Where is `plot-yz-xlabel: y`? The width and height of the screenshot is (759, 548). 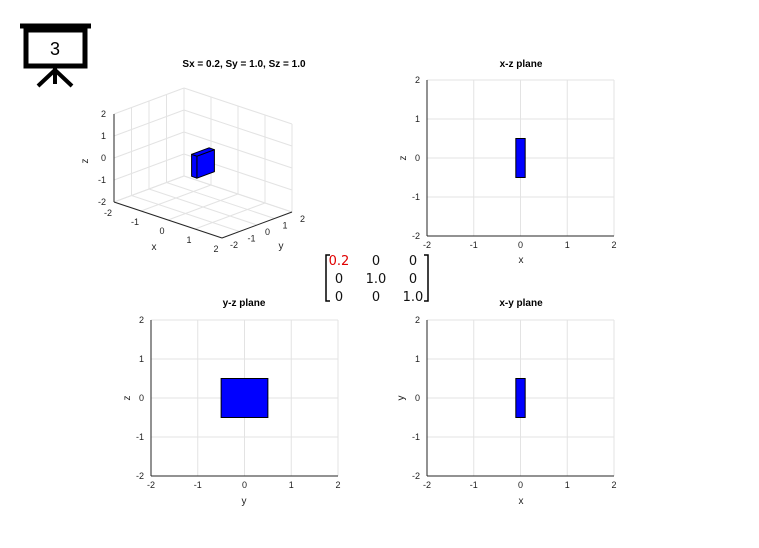 plot-yz-xlabel: y is located at coordinates (244, 501).